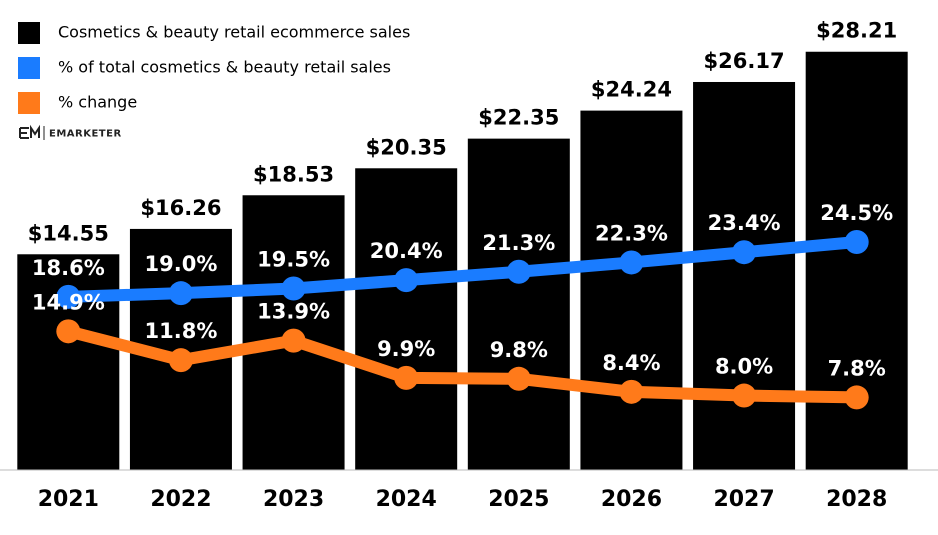  I want to click on bar-value-label: $20.35, so click(406, 147).